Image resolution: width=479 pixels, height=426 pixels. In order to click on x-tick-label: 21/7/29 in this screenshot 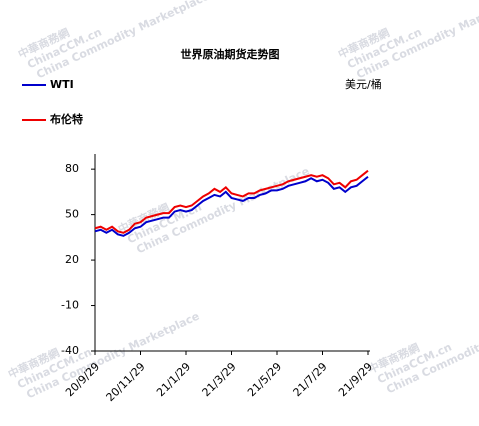, I will do `click(310, 379)`.